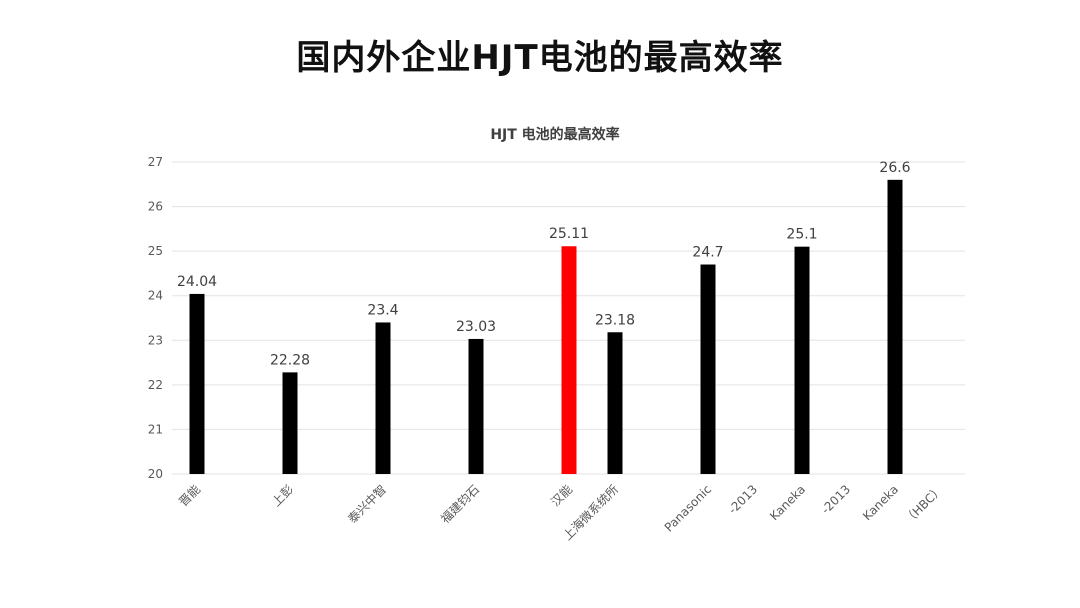 This screenshot has width=1080, height=608. What do you see at coordinates (923, 504) in the screenshot?
I see `x-tick-label: （HBC）` at bounding box center [923, 504].